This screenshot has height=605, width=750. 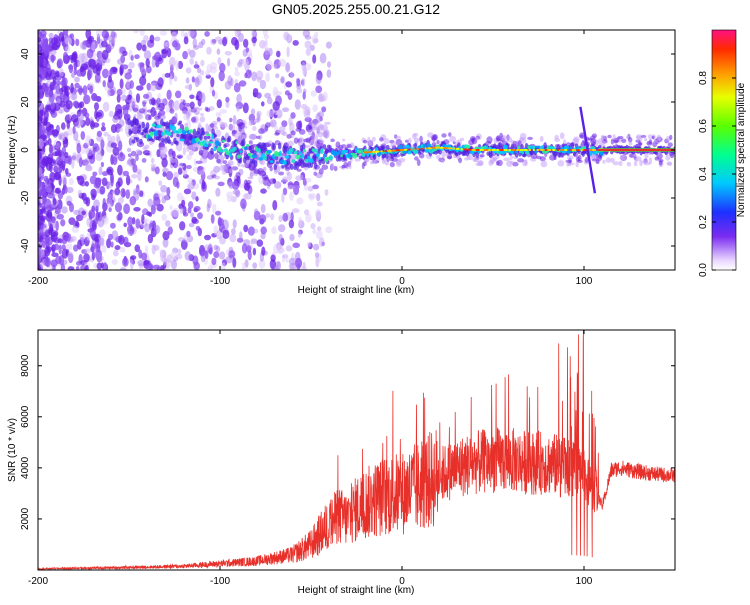 What do you see at coordinates (25, 245) in the screenshot?
I see `y-tick-label: -40` at bounding box center [25, 245].